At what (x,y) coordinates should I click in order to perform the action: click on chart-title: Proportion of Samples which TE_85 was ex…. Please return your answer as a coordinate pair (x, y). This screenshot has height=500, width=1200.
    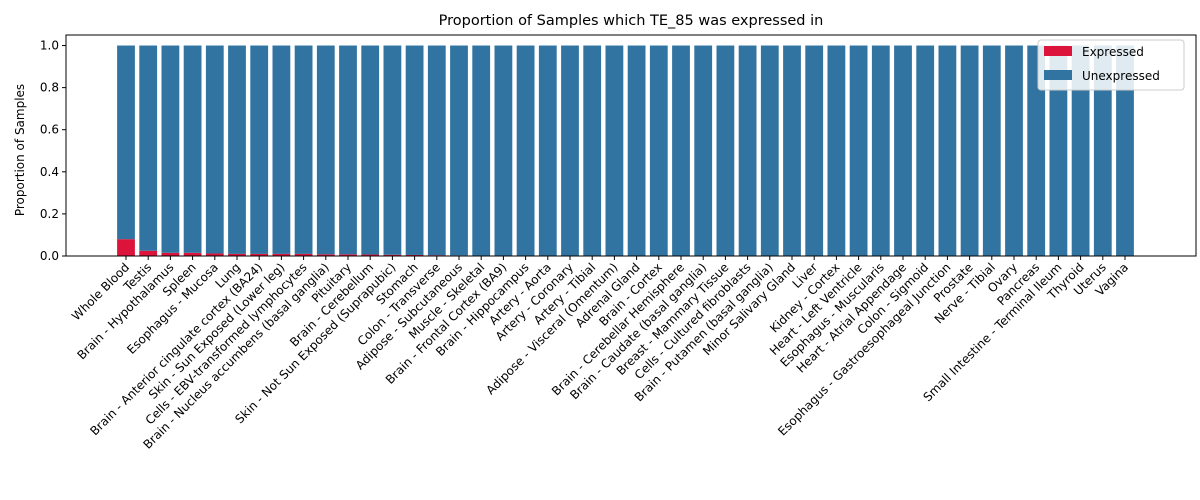
    Looking at the image, I should click on (631, 21).